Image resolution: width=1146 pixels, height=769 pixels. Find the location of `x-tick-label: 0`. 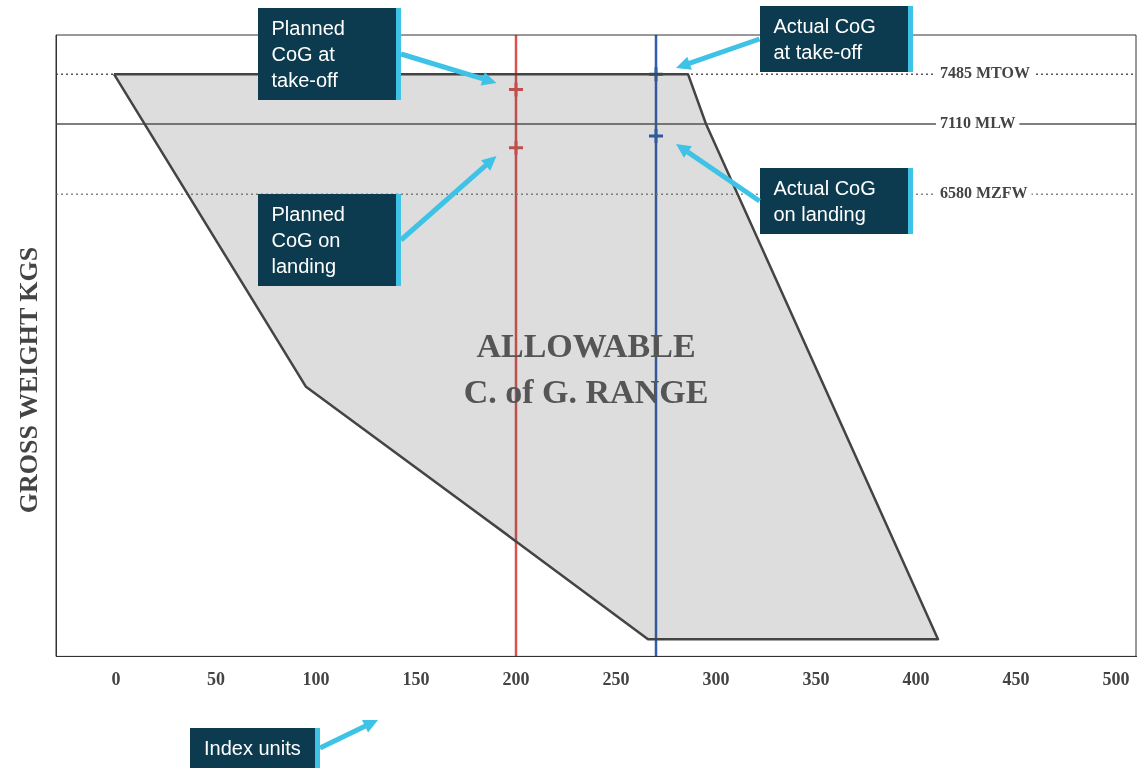

x-tick-label: 0 is located at coordinates (116, 678).